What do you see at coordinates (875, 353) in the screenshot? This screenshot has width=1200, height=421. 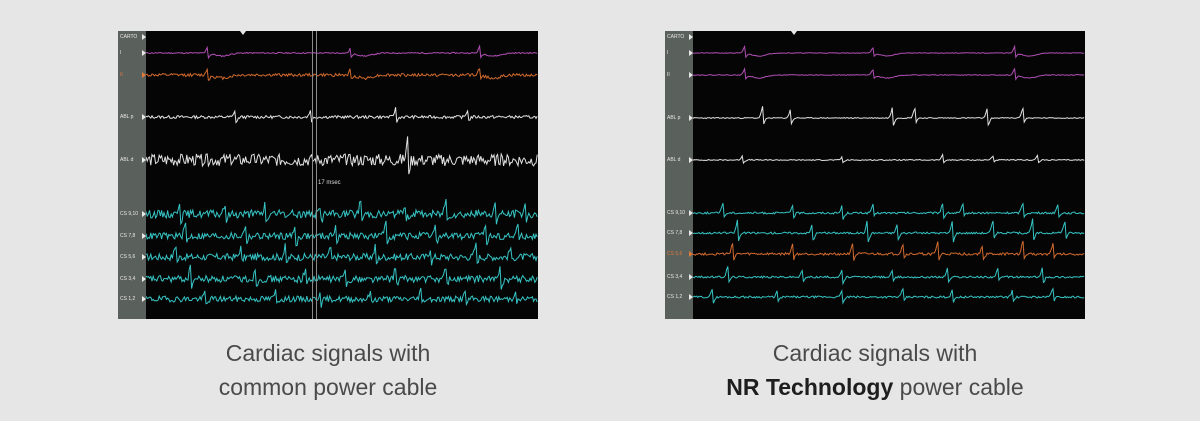 I see `right-caption-line1: Cardiac signals with` at bounding box center [875, 353].